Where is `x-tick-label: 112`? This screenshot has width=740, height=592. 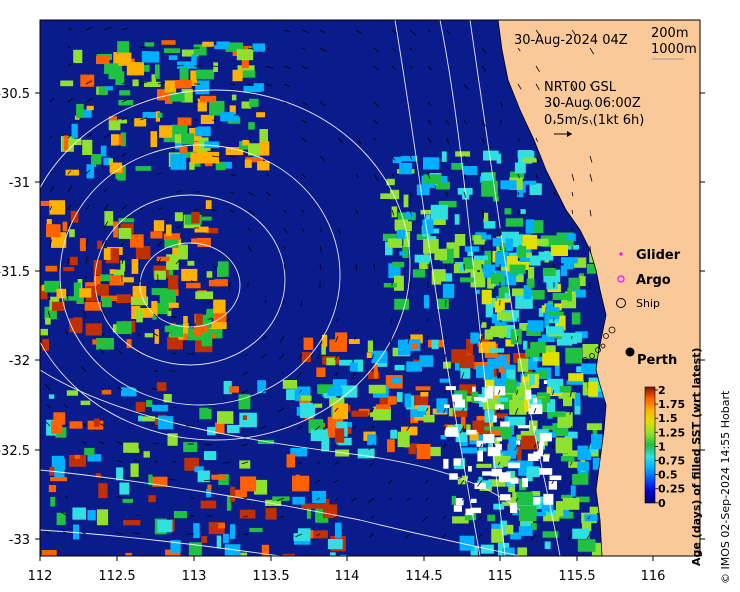
x-tick-label: 112 is located at coordinates (40, 576).